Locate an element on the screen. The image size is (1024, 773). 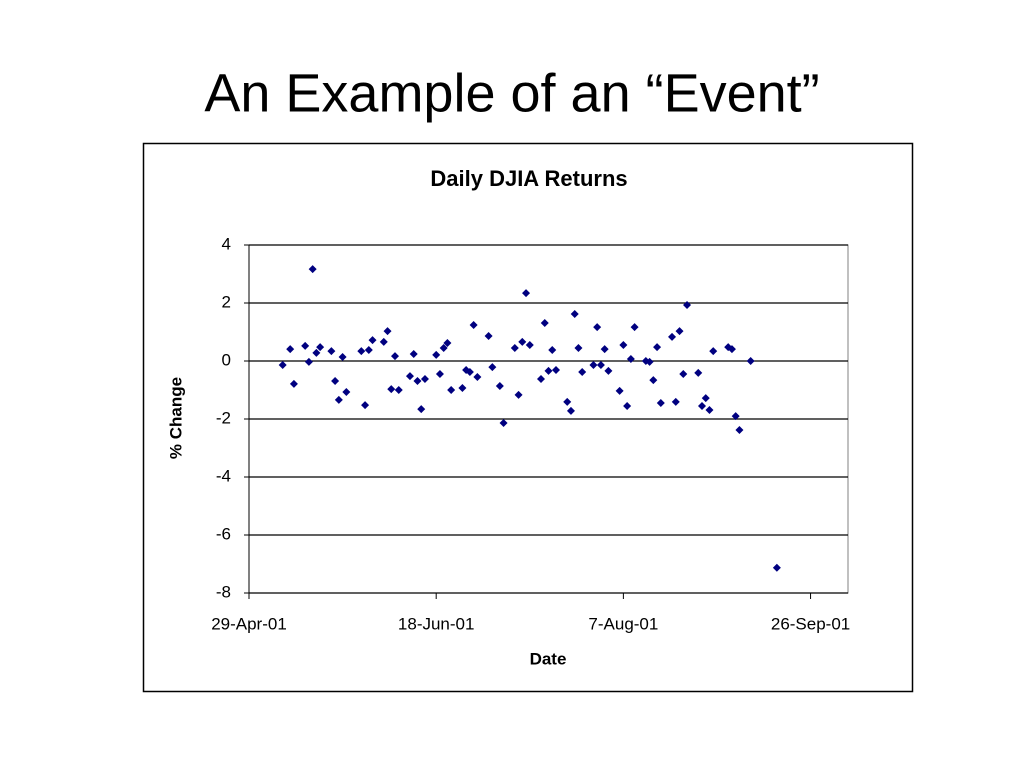
y-tick-label: 4 is located at coordinates (226, 243).